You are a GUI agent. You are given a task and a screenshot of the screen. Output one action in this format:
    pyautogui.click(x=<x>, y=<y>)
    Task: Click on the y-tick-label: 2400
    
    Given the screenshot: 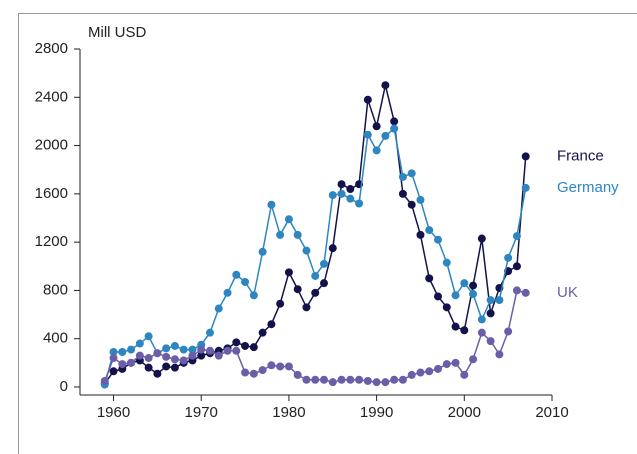 What is the action you would take?
    pyautogui.click(x=51, y=96)
    